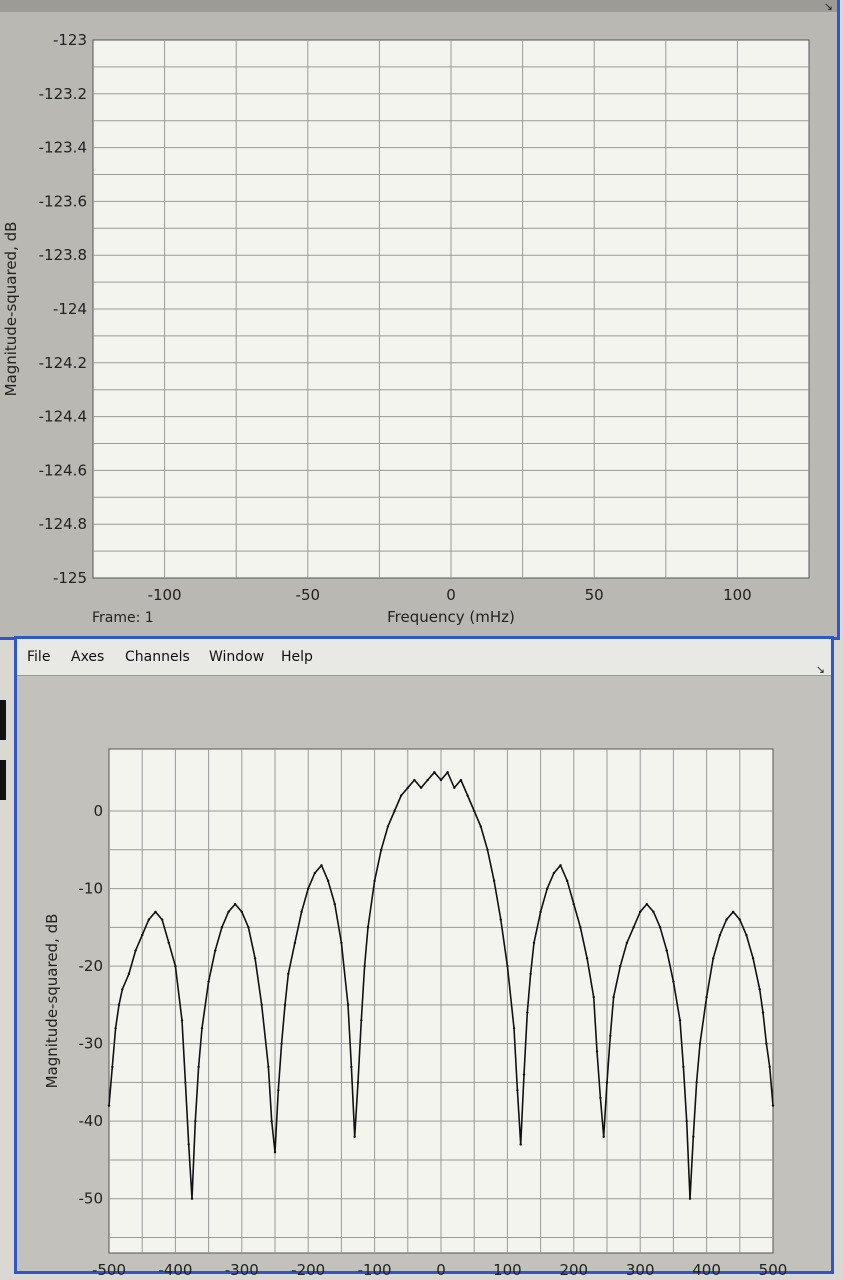 The height and width of the screenshot is (1280, 843). I want to click on x-tick-label: 0, so click(451, 595).